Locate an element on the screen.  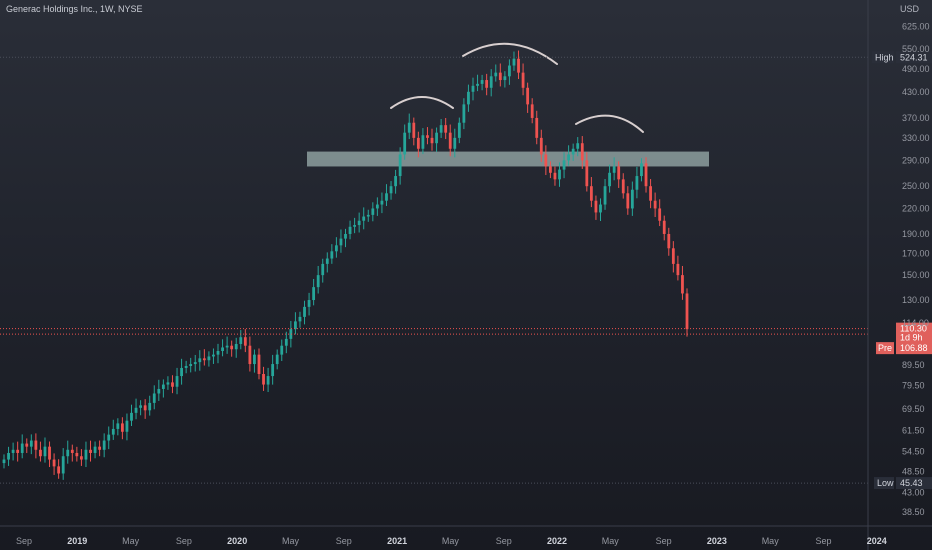
head-and-shoulders-arcs is located at coordinates (517, 87).